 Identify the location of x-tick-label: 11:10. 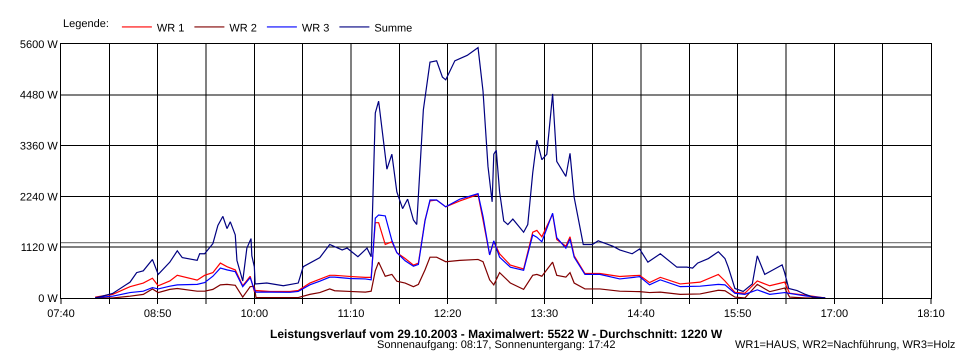
(351, 314).